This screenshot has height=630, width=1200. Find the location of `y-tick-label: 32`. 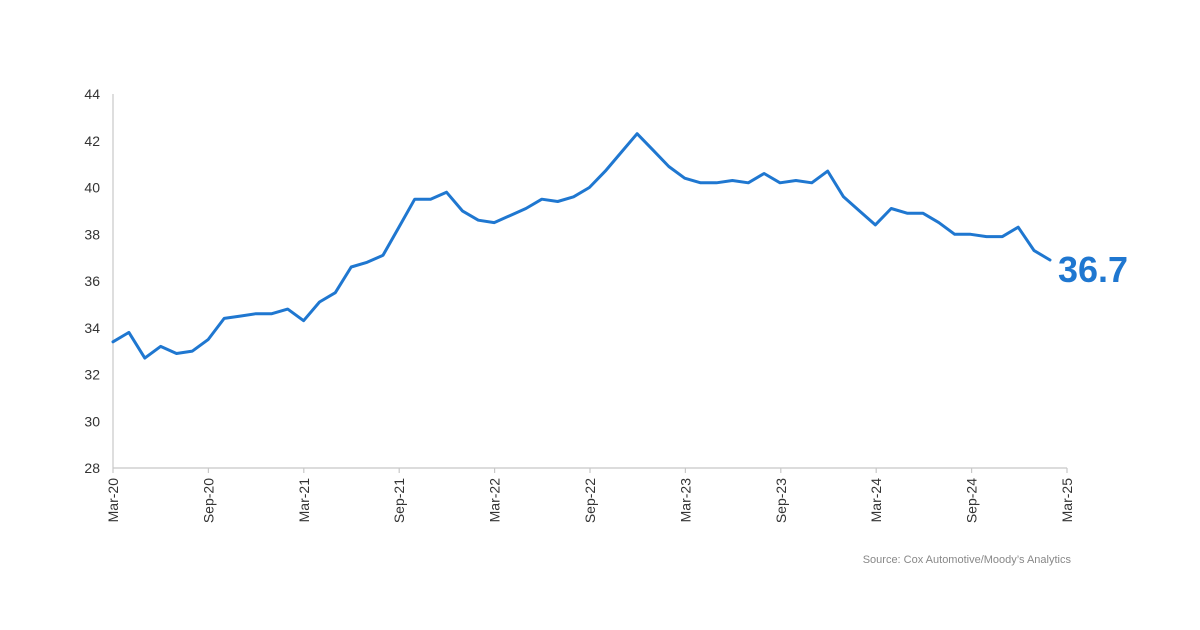

y-tick-label: 32 is located at coordinates (92, 375).